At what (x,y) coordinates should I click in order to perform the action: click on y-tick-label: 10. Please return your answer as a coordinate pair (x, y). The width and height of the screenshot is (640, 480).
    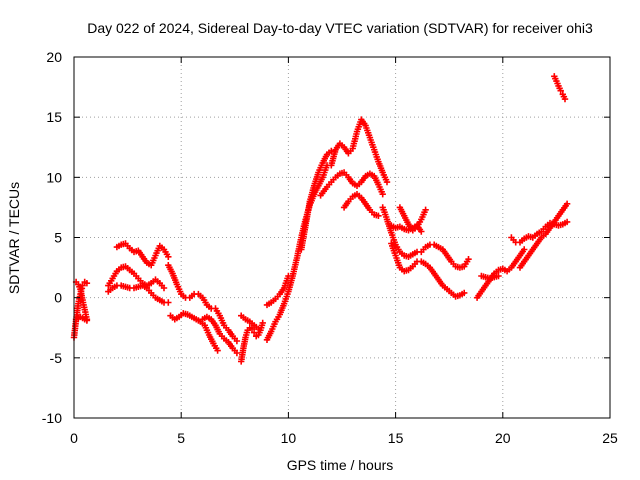
    Looking at the image, I should click on (54, 177).